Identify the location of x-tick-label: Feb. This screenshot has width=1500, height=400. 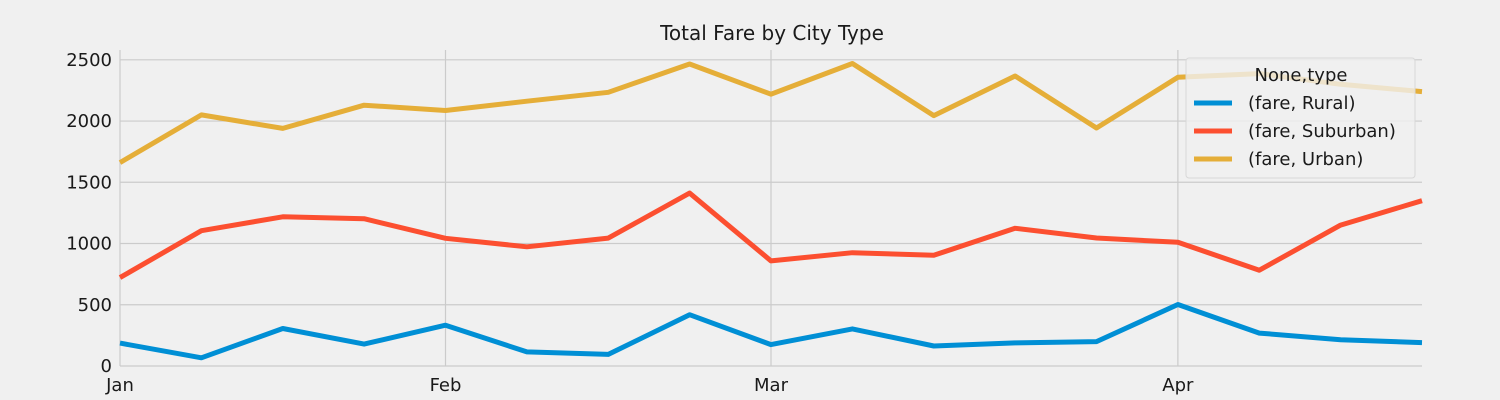
(446, 385).